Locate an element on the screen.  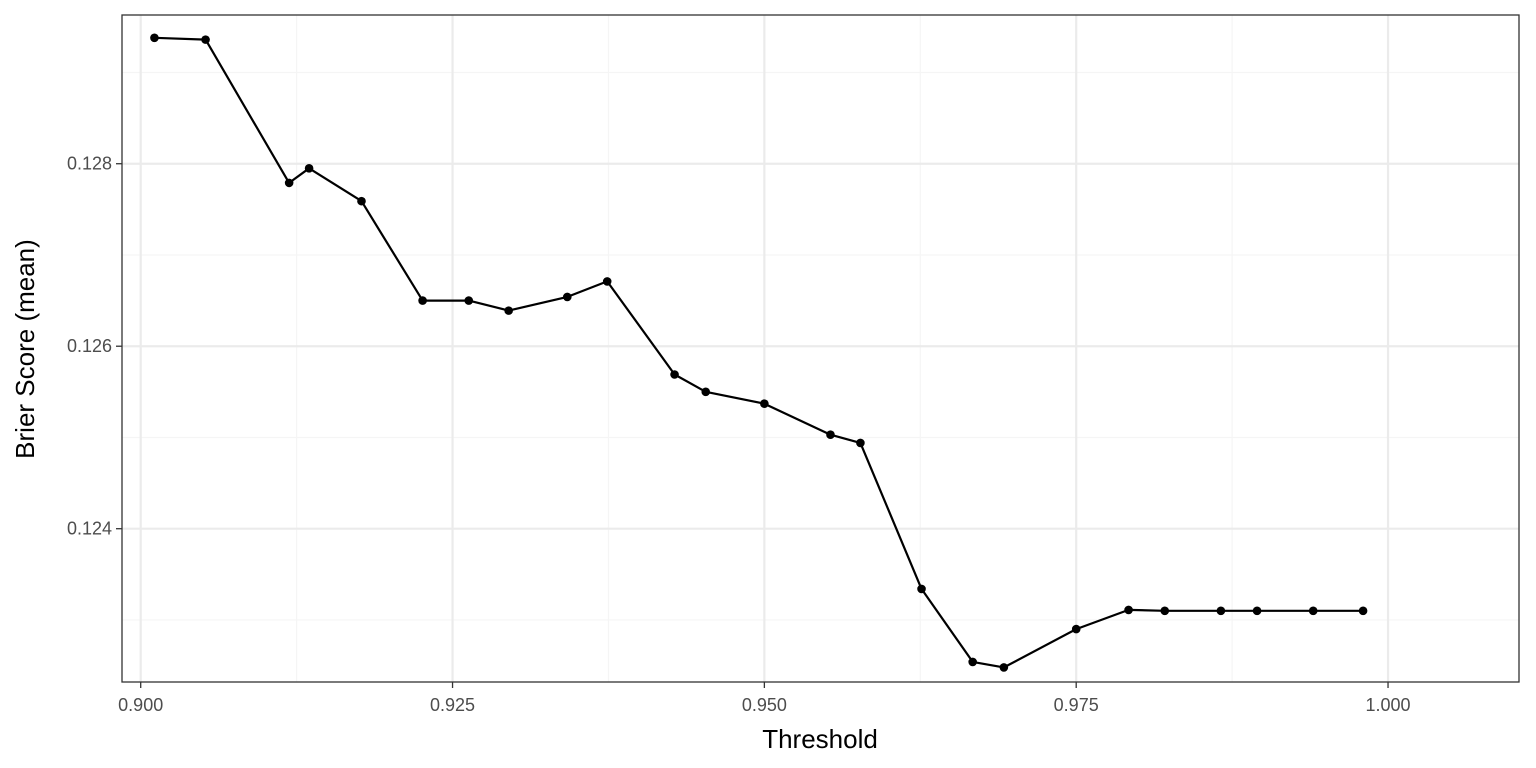
y-tick-label: 0.126 is located at coordinates (89, 346).